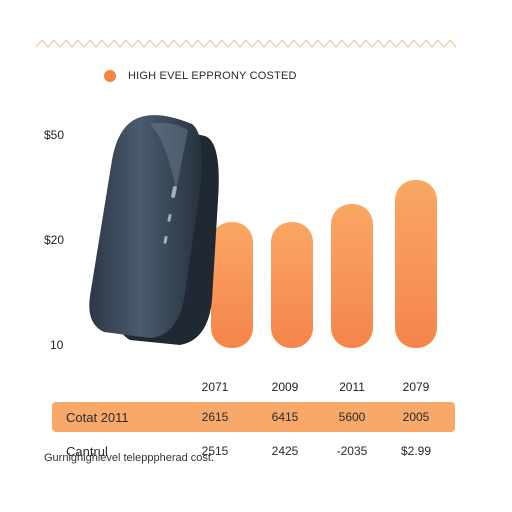 The height and width of the screenshot is (512, 512). Describe the element at coordinates (129, 458) in the screenshot. I see `chart-caption: Gurnighighlevel telepppherad cost.` at that location.